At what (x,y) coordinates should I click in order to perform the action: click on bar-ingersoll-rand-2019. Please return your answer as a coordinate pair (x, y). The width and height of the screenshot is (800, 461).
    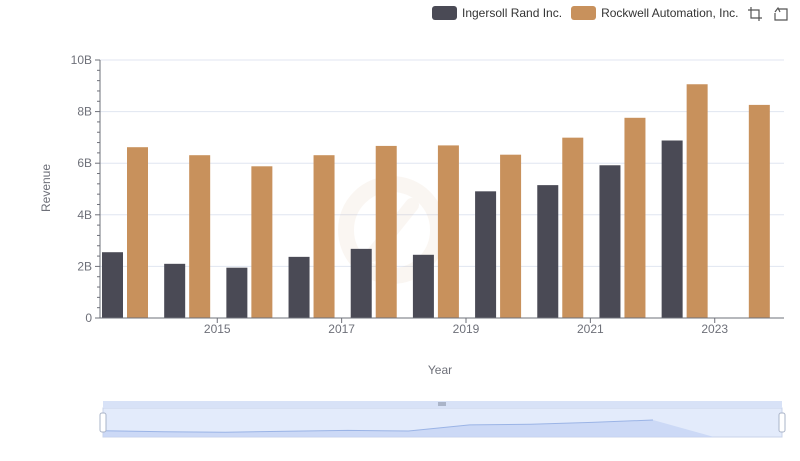
    Looking at the image, I should click on (423, 286).